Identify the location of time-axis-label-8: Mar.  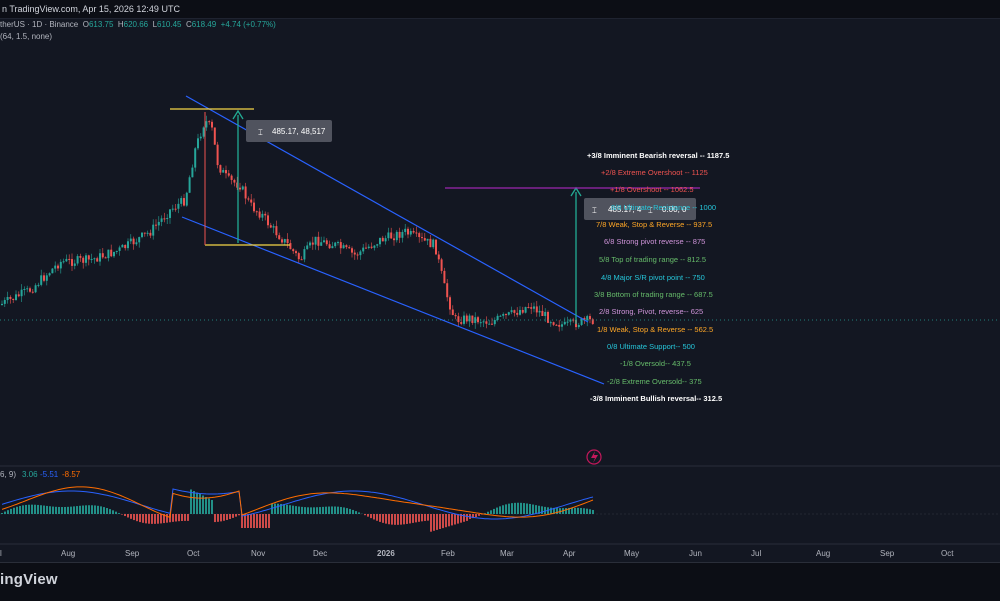
(507, 553).